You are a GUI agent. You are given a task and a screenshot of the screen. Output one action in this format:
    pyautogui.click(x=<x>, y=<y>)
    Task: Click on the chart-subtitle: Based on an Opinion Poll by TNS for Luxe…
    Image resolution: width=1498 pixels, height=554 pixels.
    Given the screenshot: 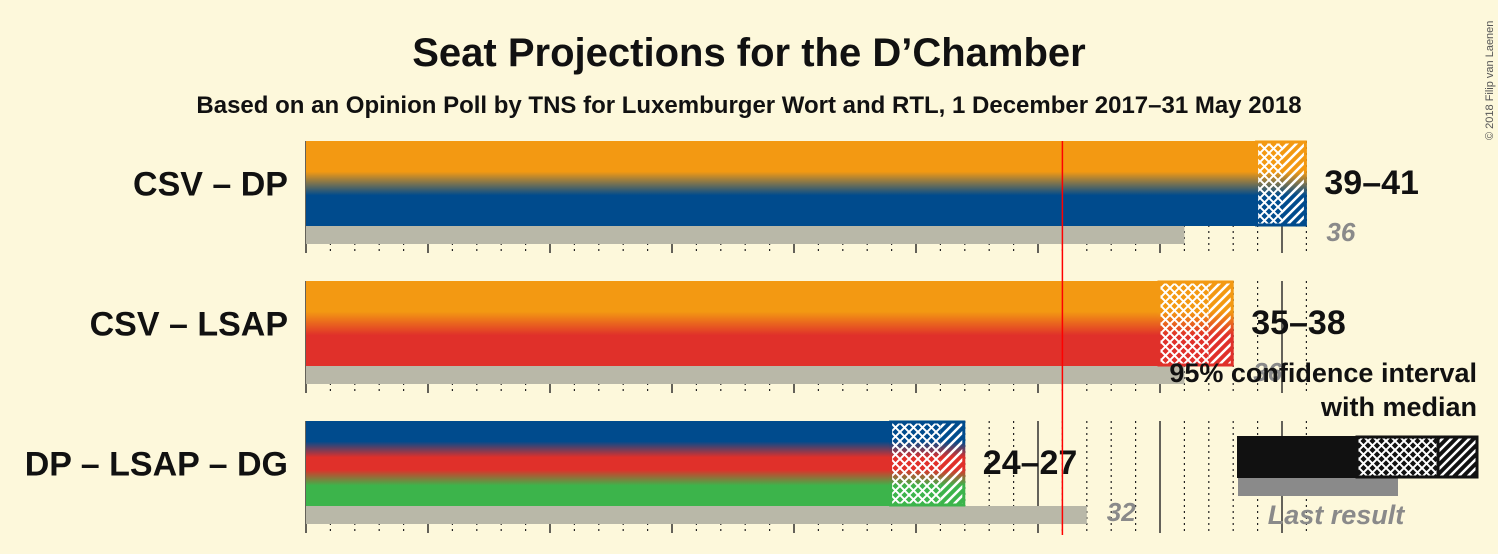 What is the action you would take?
    pyautogui.click(x=748, y=105)
    